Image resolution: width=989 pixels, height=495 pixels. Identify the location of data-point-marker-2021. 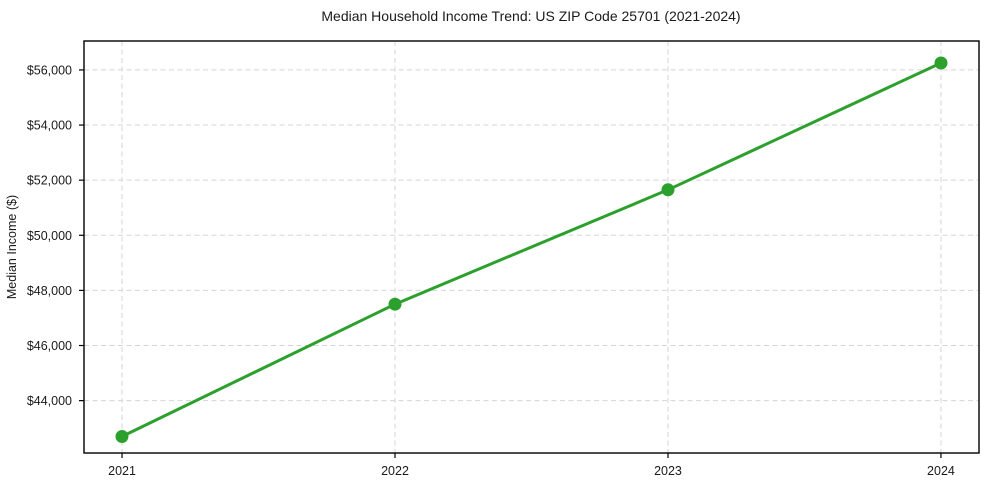
(122, 436).